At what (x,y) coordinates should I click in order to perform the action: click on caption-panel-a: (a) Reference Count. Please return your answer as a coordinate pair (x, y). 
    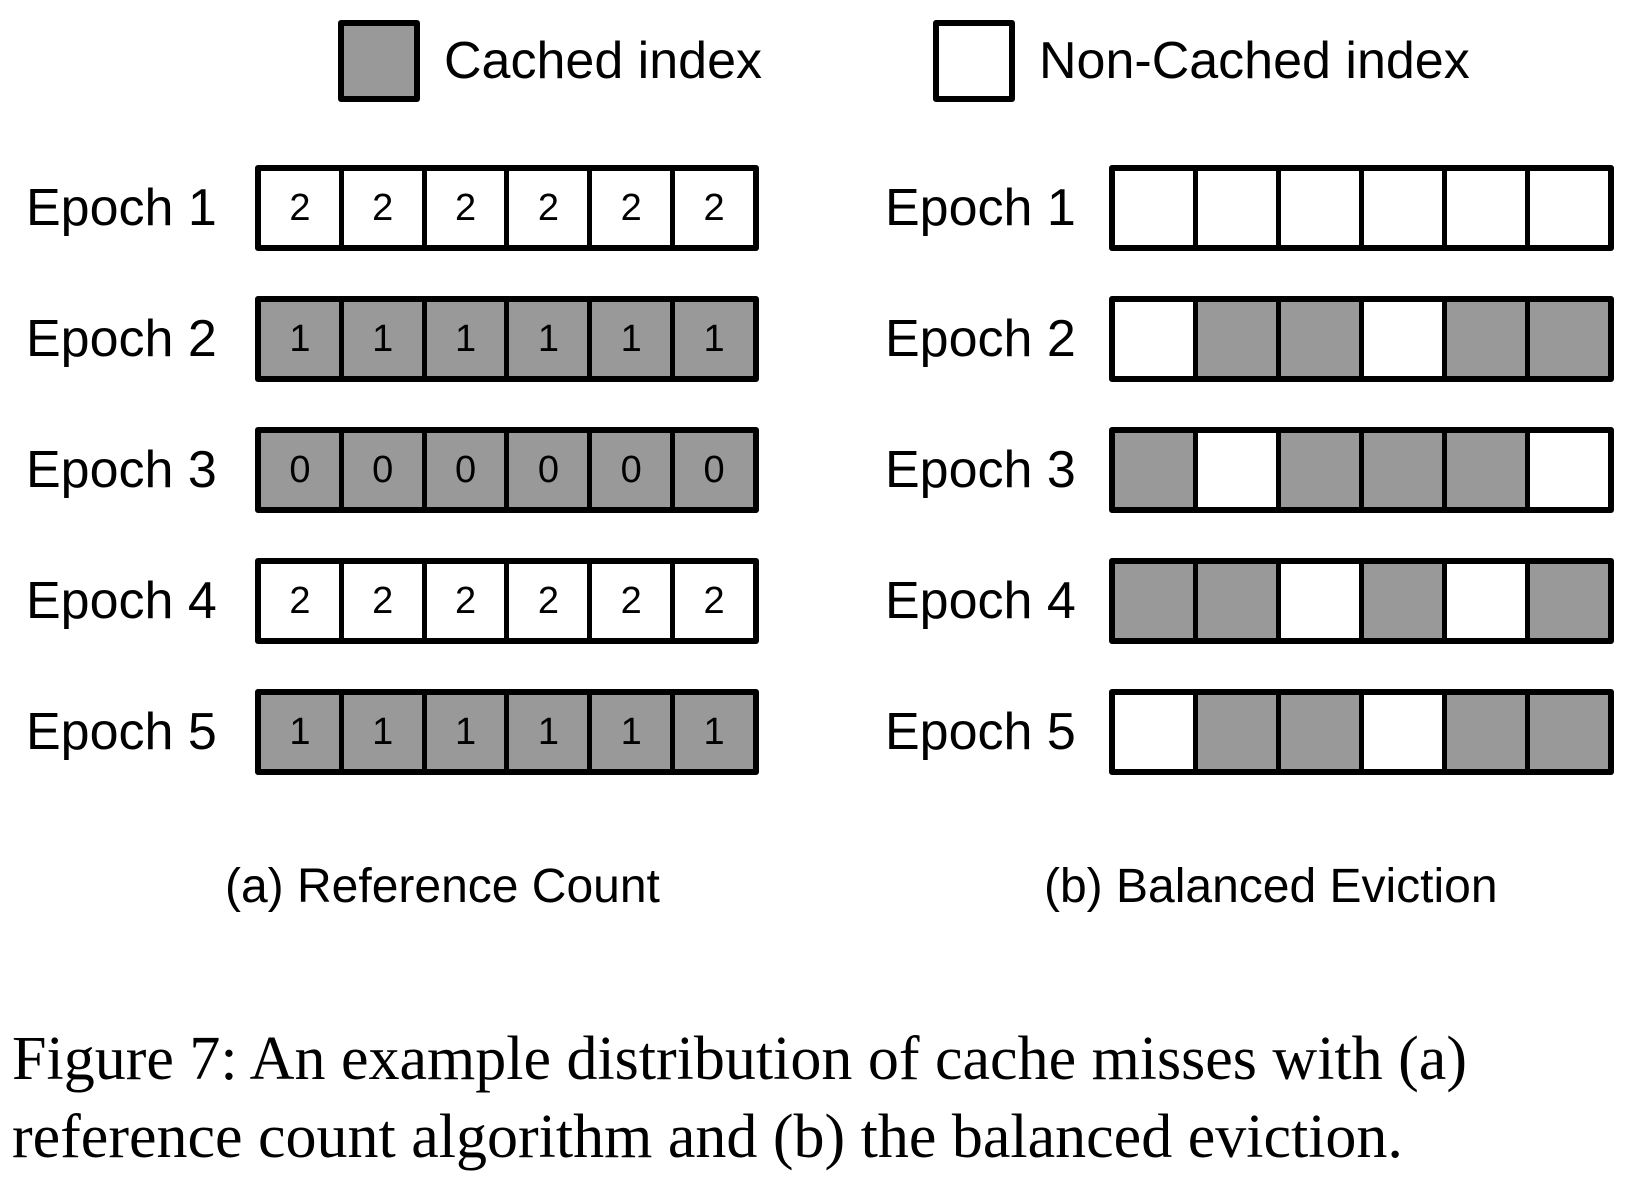
    Looking at the image, I should click on (442, 886).